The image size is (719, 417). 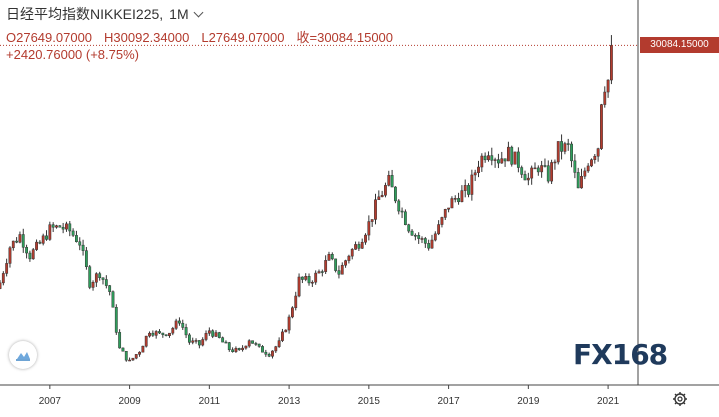 What do you see at coordinates (369, 401) in the screenshot?
I see `x-tick-label: 2015` at bounding box center [369, 401].